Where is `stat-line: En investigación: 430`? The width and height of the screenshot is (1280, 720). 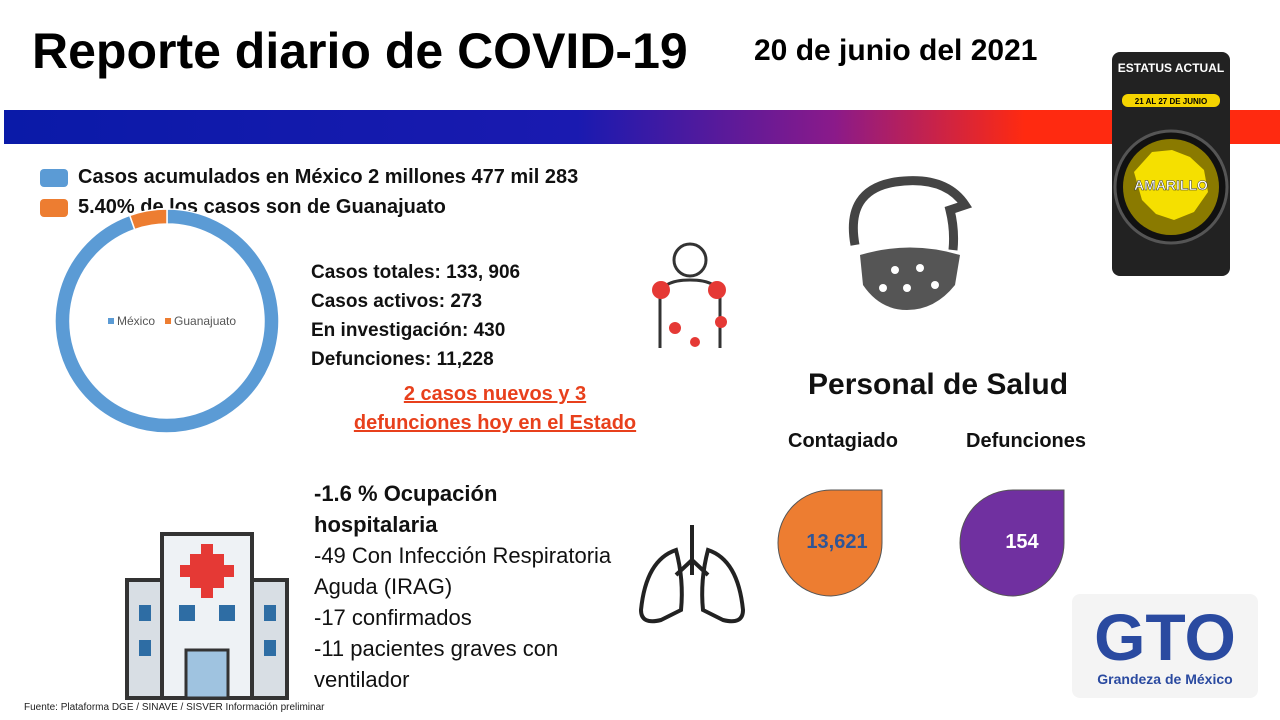
stat-line: En investigación: 430 is located at coordinates (408, 330).